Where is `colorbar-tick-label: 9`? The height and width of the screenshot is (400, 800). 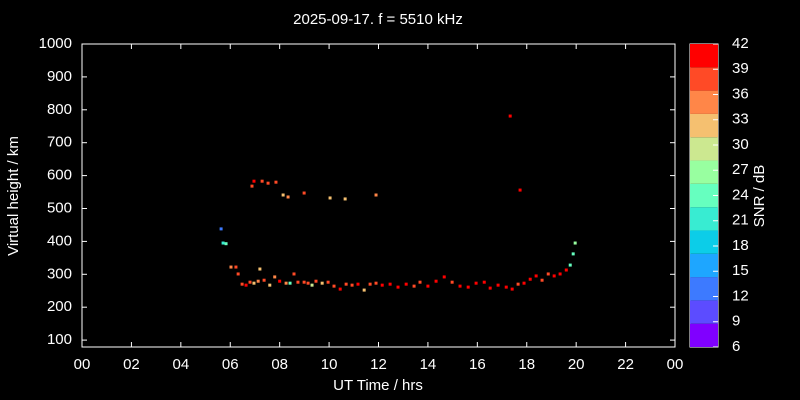
colorbar-tick-label: 9 is located at coordinates (736, 321).